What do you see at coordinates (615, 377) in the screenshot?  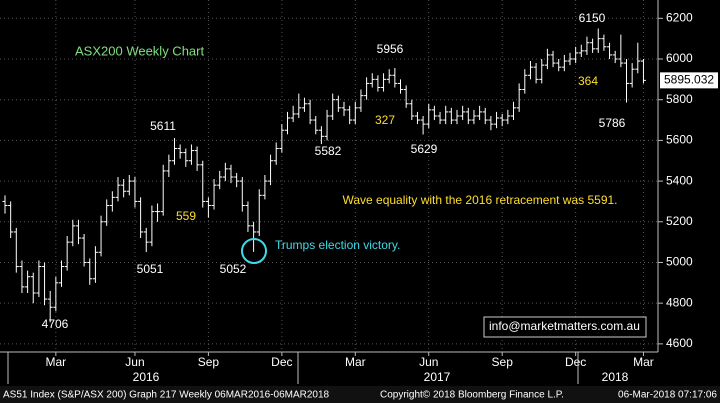 I see `year-label: 2018` at bounding box center [615, 377].